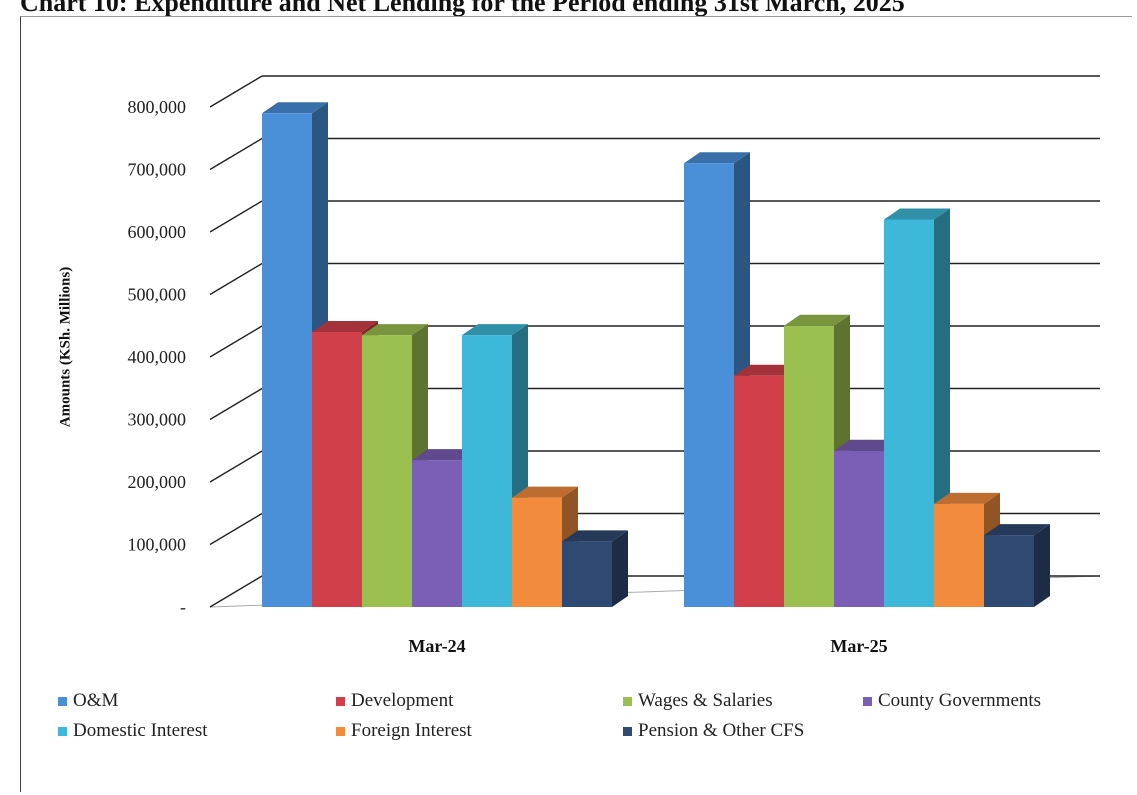 Image resolution: width=1137 pixels, height=795 pixels. I want to click on legend-label: County Governments, so click(960, 700).